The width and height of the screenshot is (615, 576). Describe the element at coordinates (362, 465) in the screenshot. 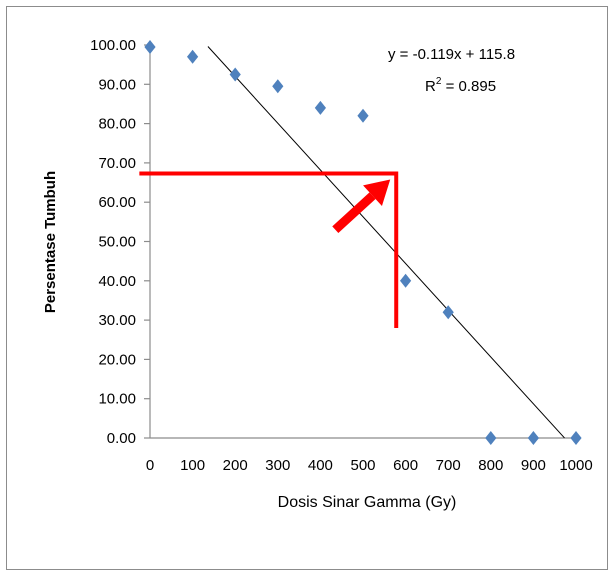

I see `x-tick-label: 500` at that location.